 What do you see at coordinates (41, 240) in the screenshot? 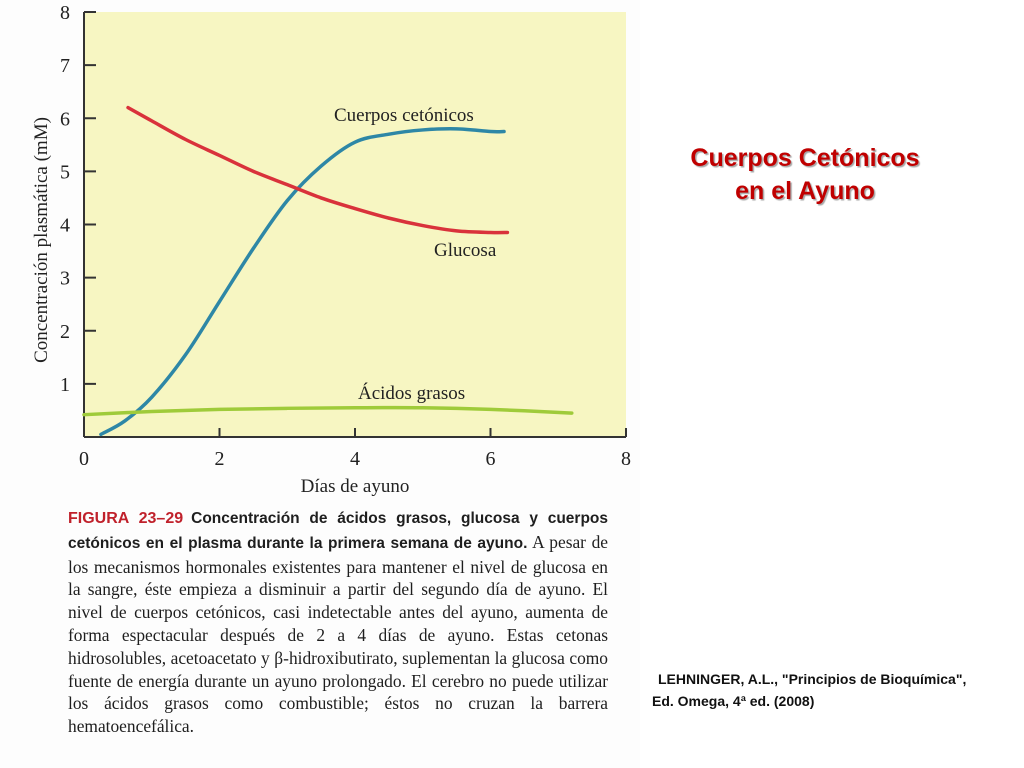
I see `y-axis-title: Concentración plasmática (mM)` at bounding box center [41, 240].